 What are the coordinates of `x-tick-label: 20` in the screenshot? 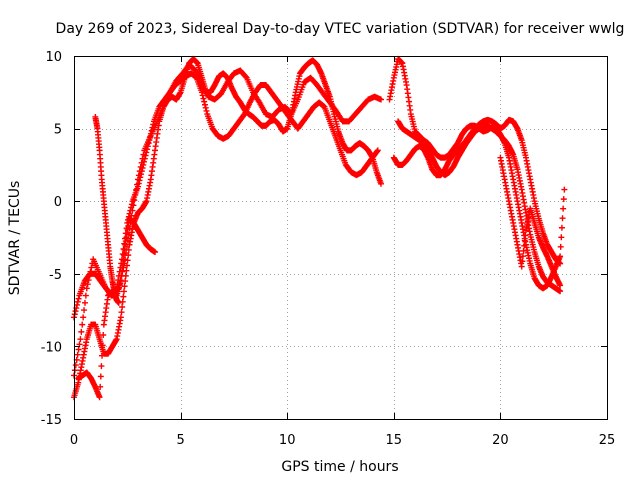 It's located at (500, 440).